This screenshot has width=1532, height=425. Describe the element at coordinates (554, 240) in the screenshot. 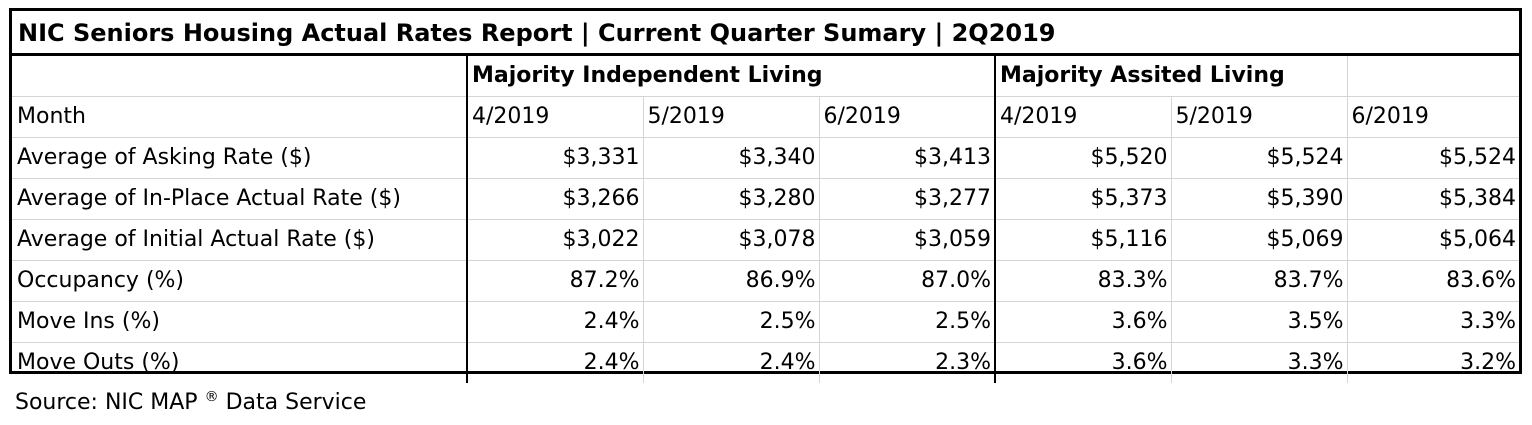

I see `table-cell: $3,022` at that location.